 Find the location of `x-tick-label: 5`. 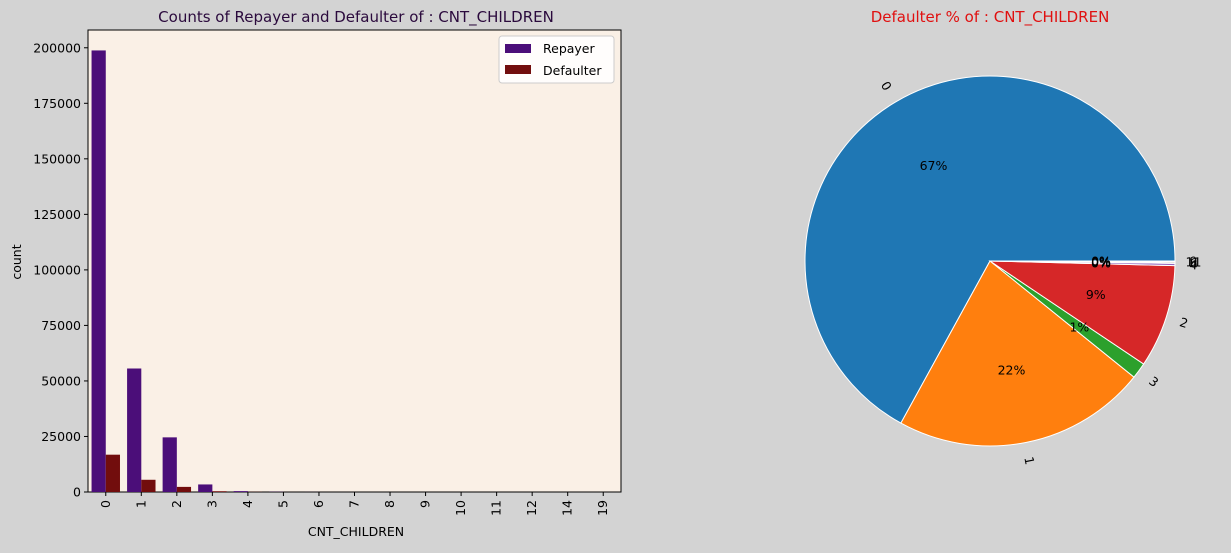

x-tick-label: 5 is located at coordinates (282, 504).